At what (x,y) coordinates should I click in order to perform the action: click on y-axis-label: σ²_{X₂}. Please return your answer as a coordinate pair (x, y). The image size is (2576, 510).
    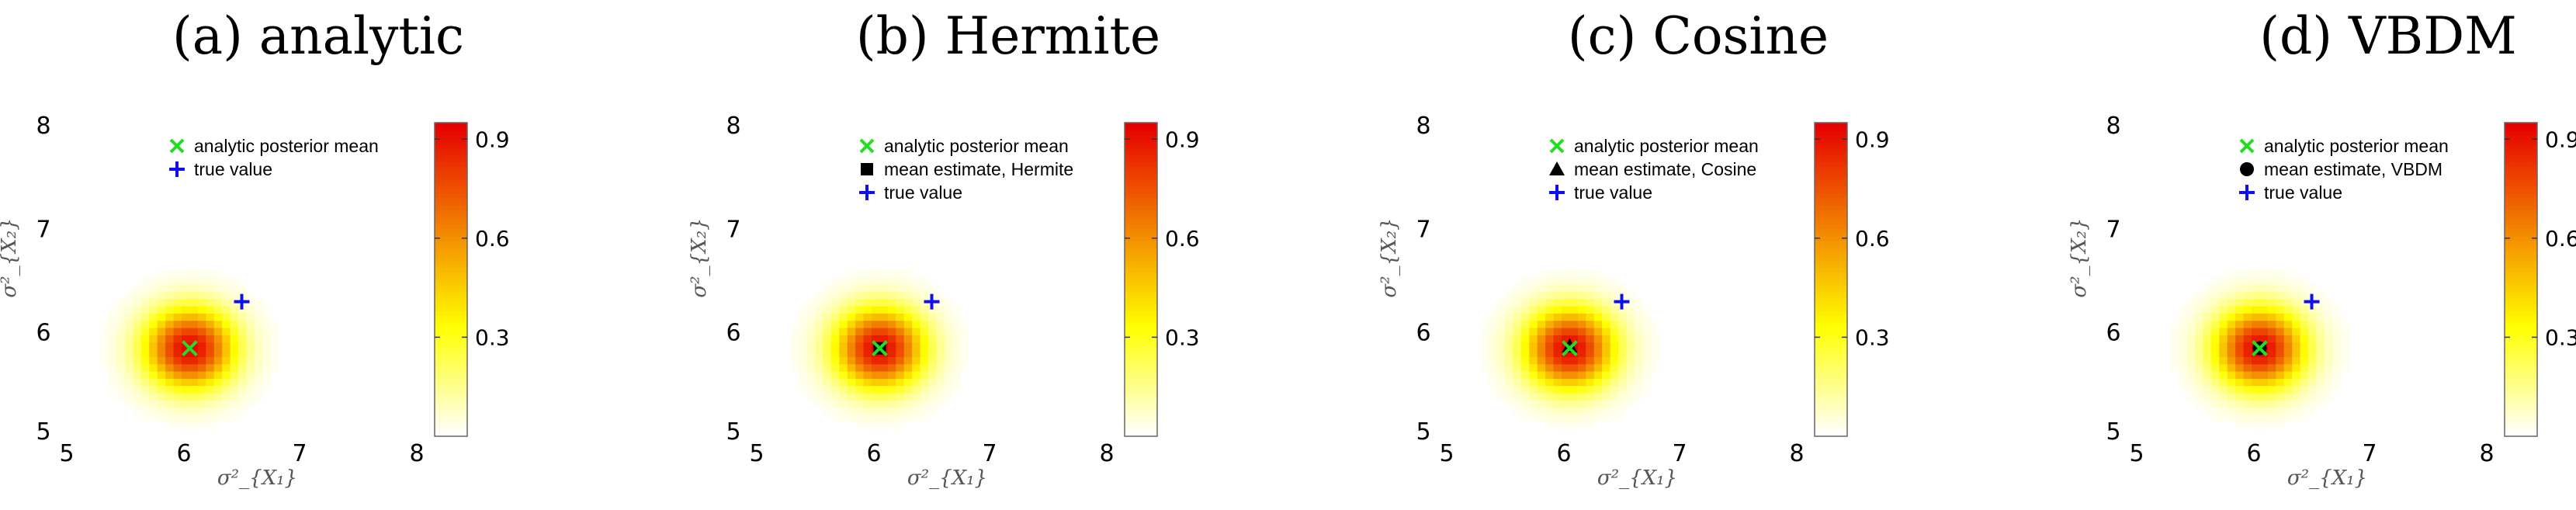
    Looking at the image, I should click on (10, 257).